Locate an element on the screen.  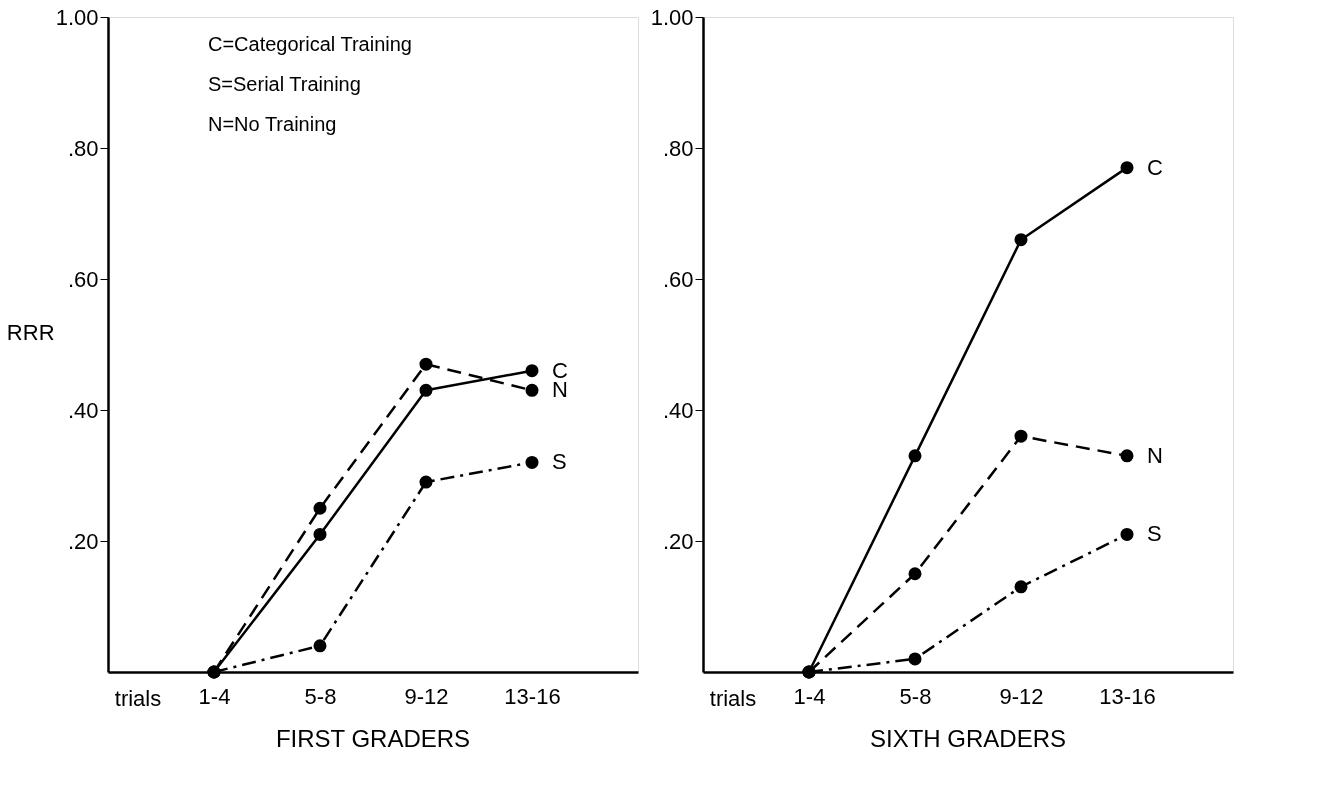
series-label: N is located at coordinates (1155, 455).